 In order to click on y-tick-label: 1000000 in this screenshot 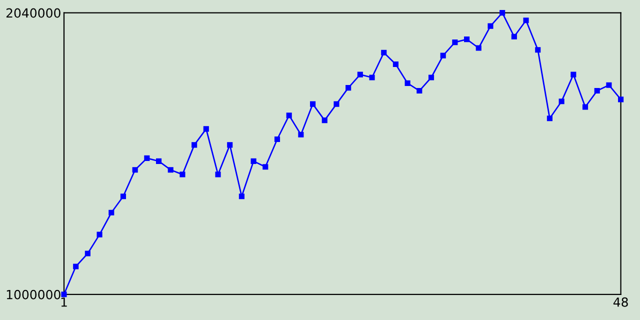, I will do `click(33, 295)`.